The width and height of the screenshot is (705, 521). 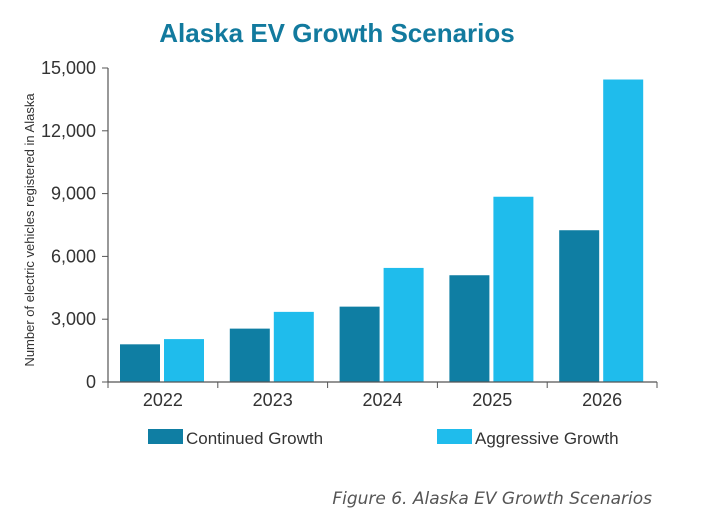 What do you see at coordinates (140, 363) in the screenshot?
I see `bar-continued-growth-2022` at bounding box center [140, 363].